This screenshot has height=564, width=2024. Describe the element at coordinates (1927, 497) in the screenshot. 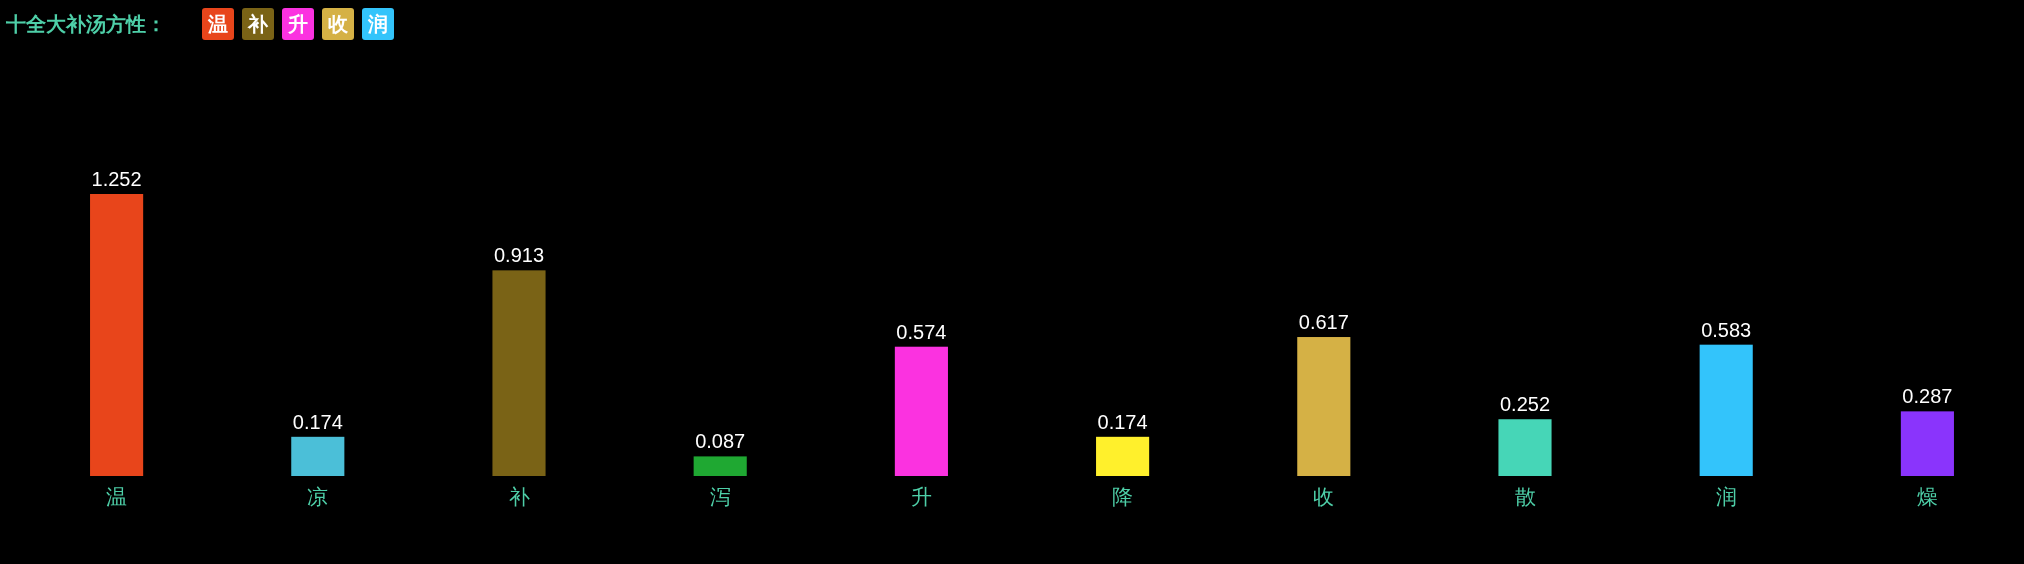

I see `x-tick-label: 燥` at that location.